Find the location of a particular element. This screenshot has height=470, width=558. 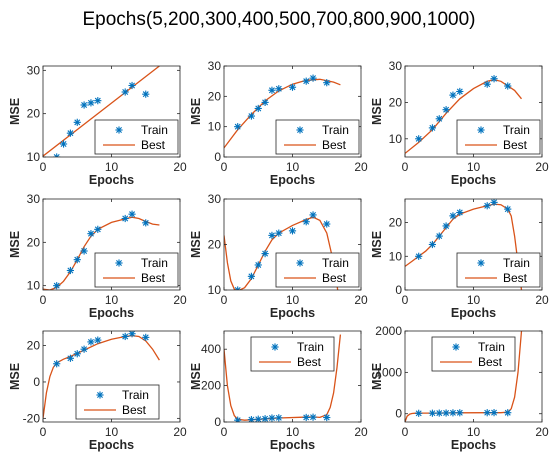

y-tick-label: 10 is located at coordinates (396, 139).